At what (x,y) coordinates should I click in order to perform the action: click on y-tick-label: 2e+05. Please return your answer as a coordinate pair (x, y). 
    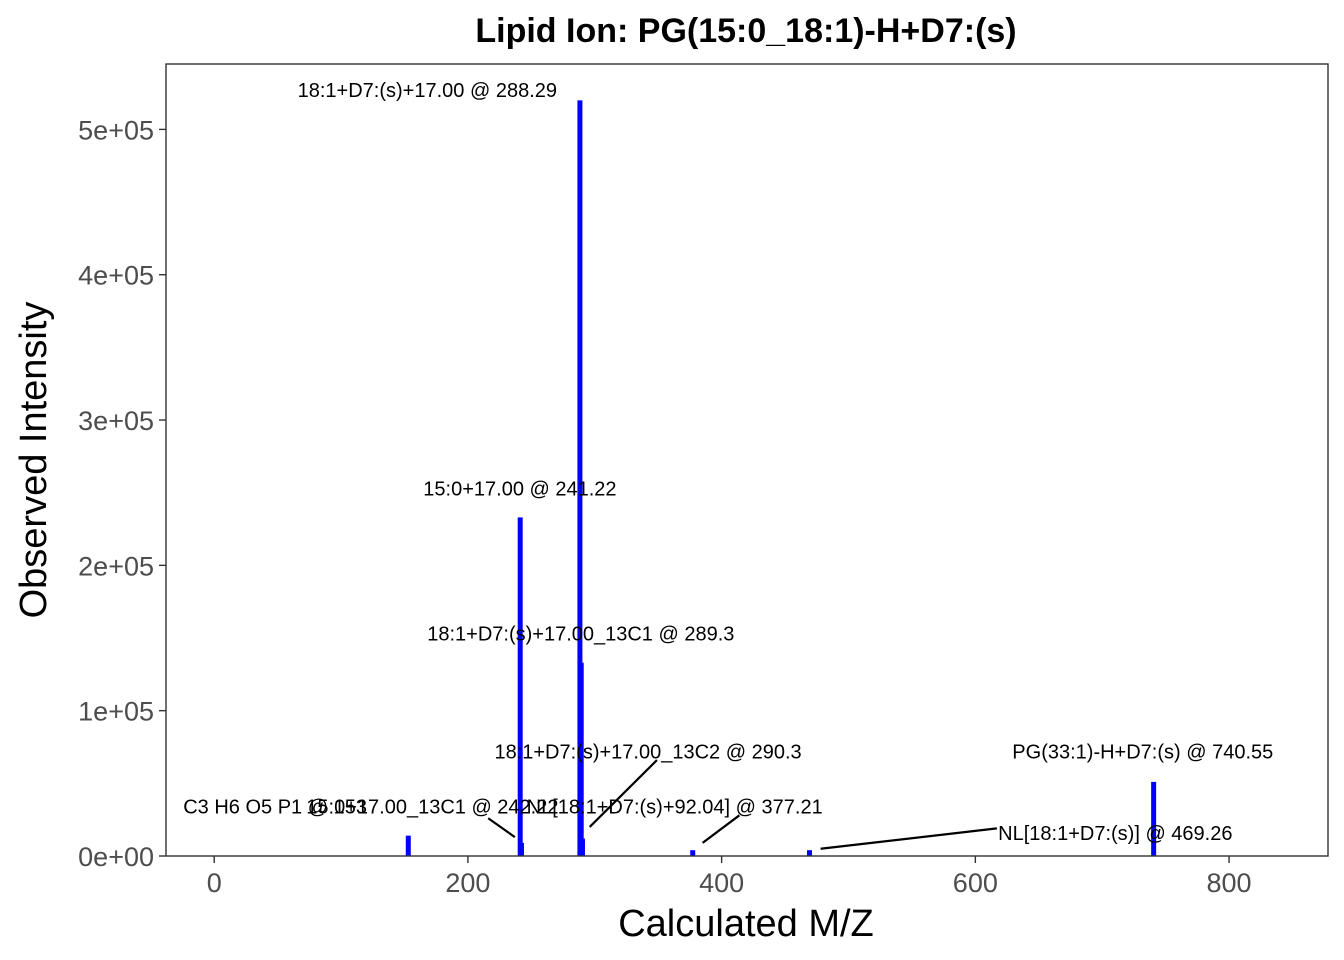
    Looking at the image, I should click on (116, 566).